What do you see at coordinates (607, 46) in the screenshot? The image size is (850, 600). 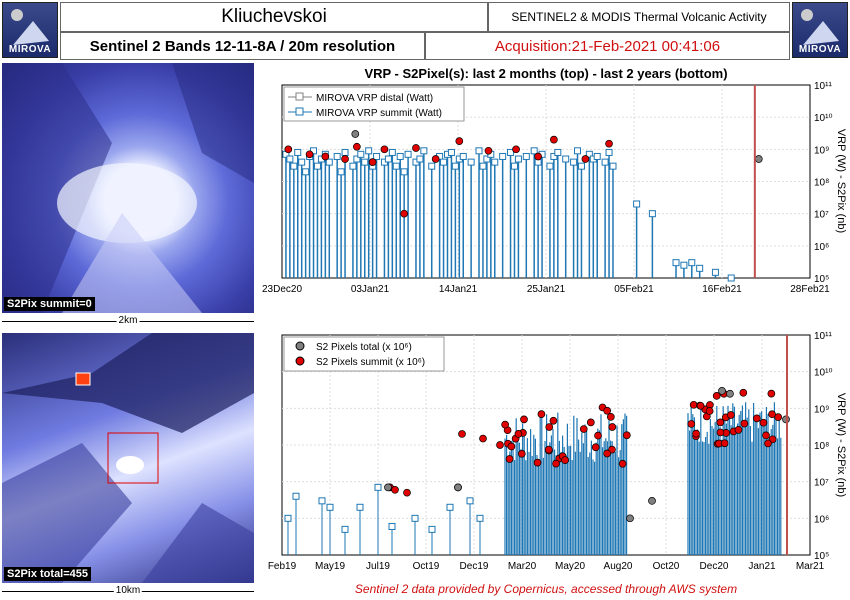 I see `acquisition-box: Acquisition:21-Feb-2021 00:41:06` at bounding box center [607, 46].